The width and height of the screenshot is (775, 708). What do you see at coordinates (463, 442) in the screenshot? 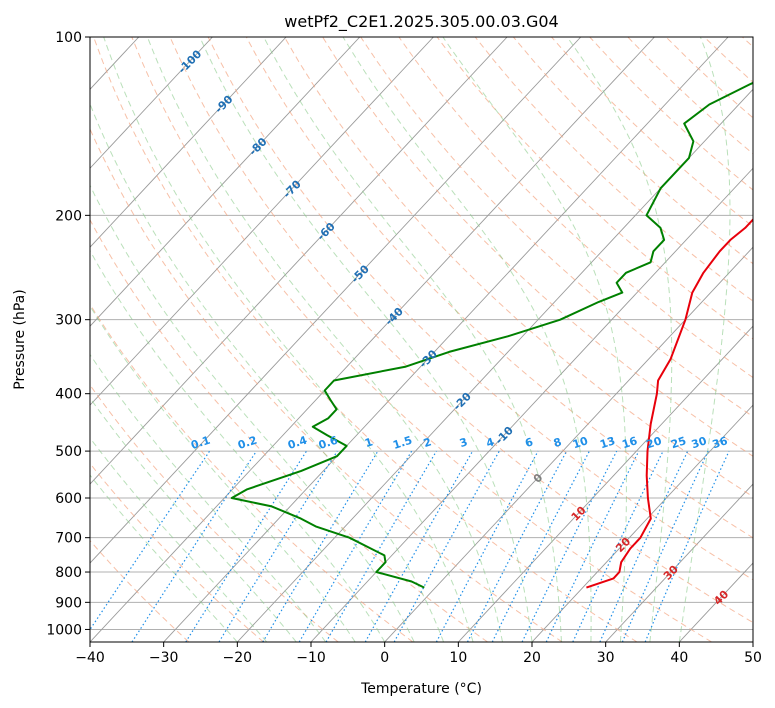
I see `mixing-ratio-label: 3` at bounding box center [463, 442].